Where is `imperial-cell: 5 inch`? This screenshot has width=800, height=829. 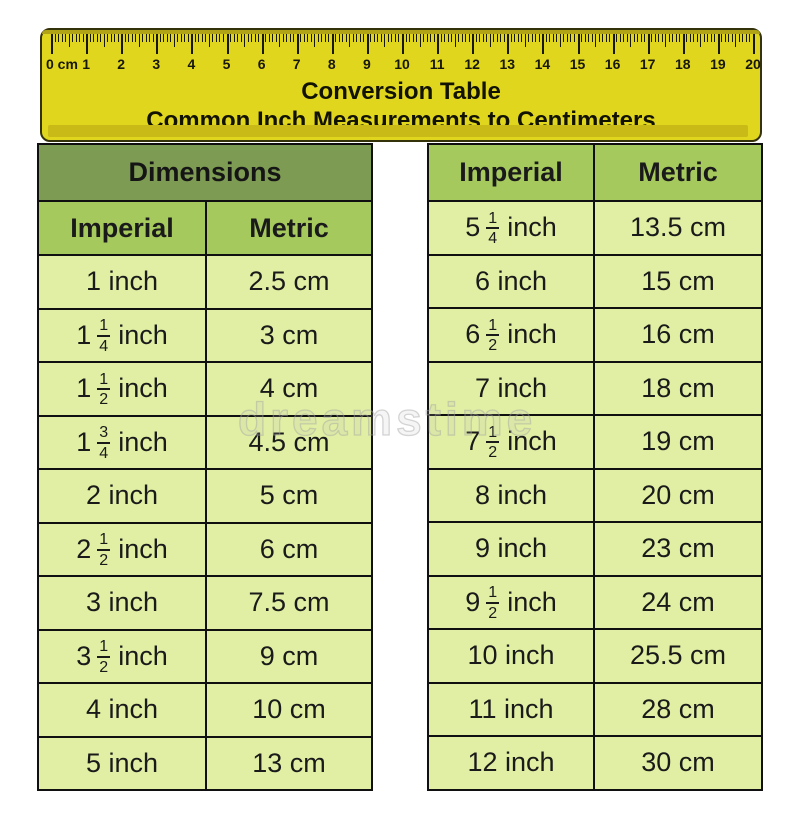
imperial-cell: 5 inch is located at coordinates (123, 763).